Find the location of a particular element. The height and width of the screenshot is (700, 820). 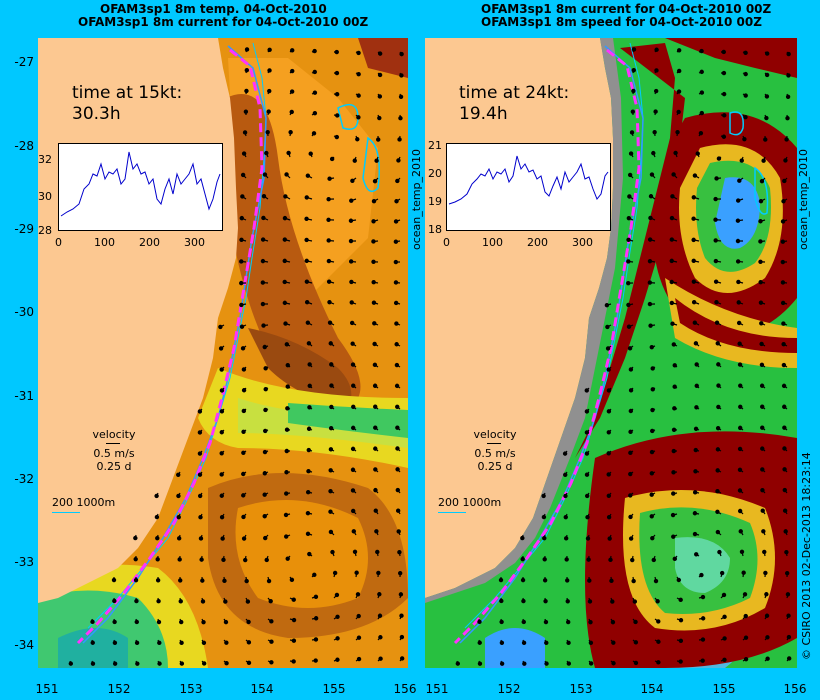

left-title-line1: OFAM3sp1 8m temp. 04-Oct-2010 is located at coordinates (213, 9).